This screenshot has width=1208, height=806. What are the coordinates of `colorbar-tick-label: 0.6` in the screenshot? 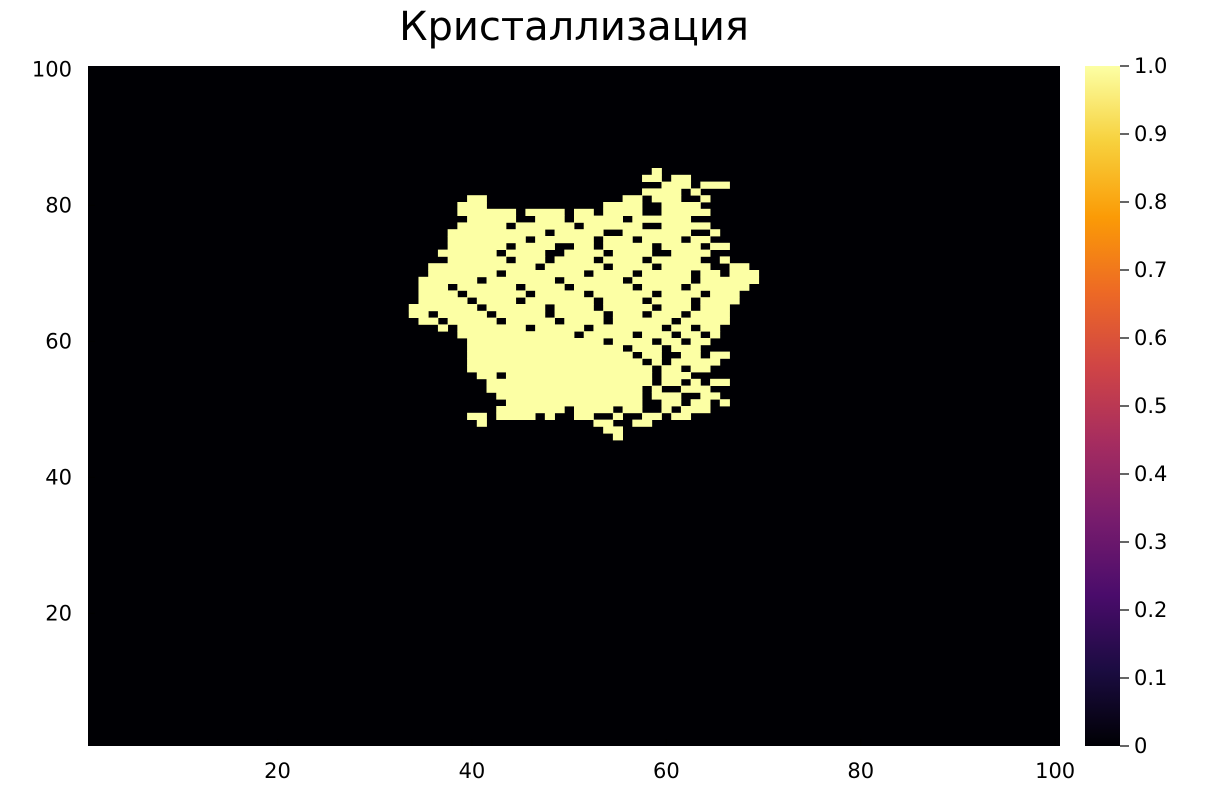 It's located at (1150, 338).